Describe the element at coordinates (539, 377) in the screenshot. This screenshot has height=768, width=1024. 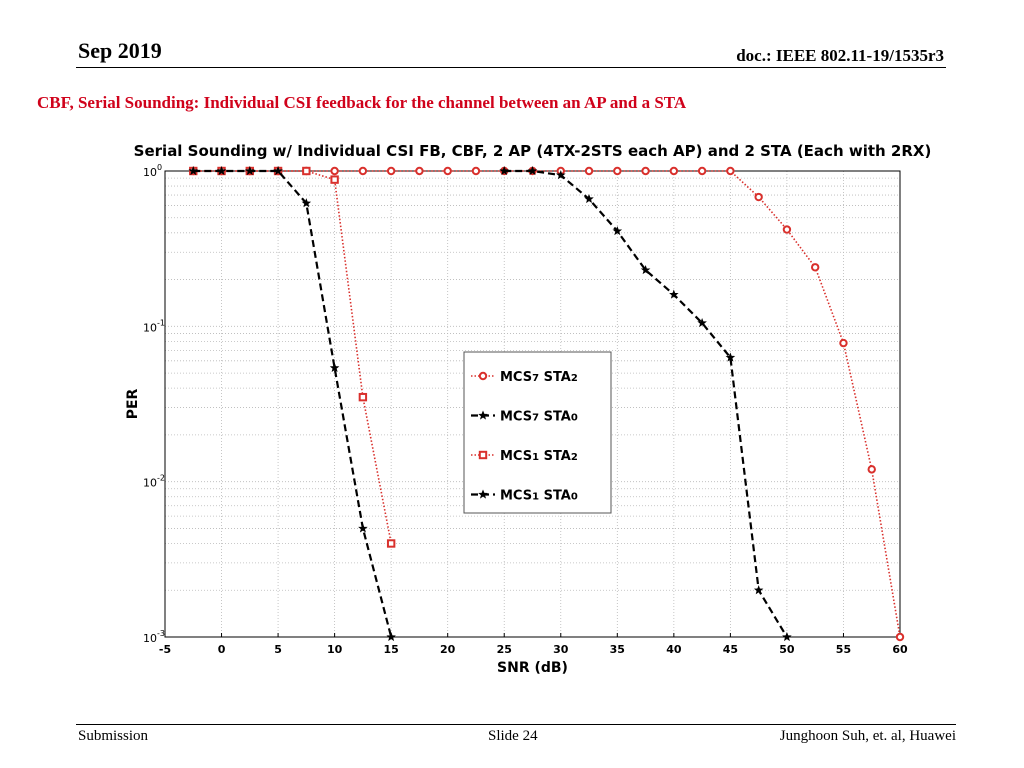
I see `legend-label: MCS7 STA2` at that location.